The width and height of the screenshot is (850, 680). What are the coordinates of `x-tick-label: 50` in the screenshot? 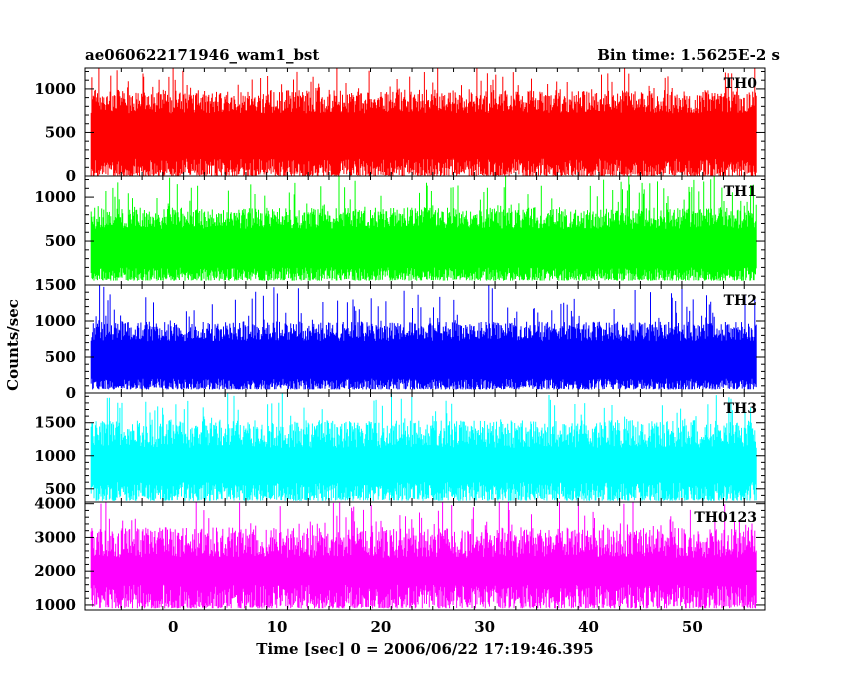 It's located at (692, 627).